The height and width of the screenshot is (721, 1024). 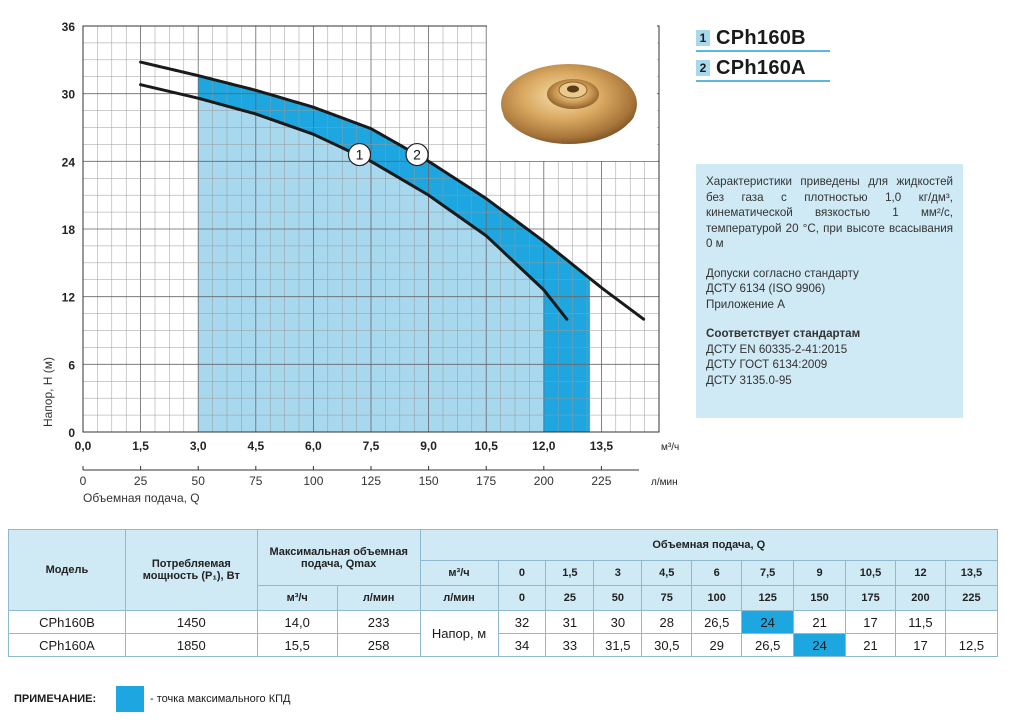 What do you see at coordinates (297, 598) in the screenshot?
I see `qmax-unit-m3h: м³/ч` at bounding box center [297, 598].